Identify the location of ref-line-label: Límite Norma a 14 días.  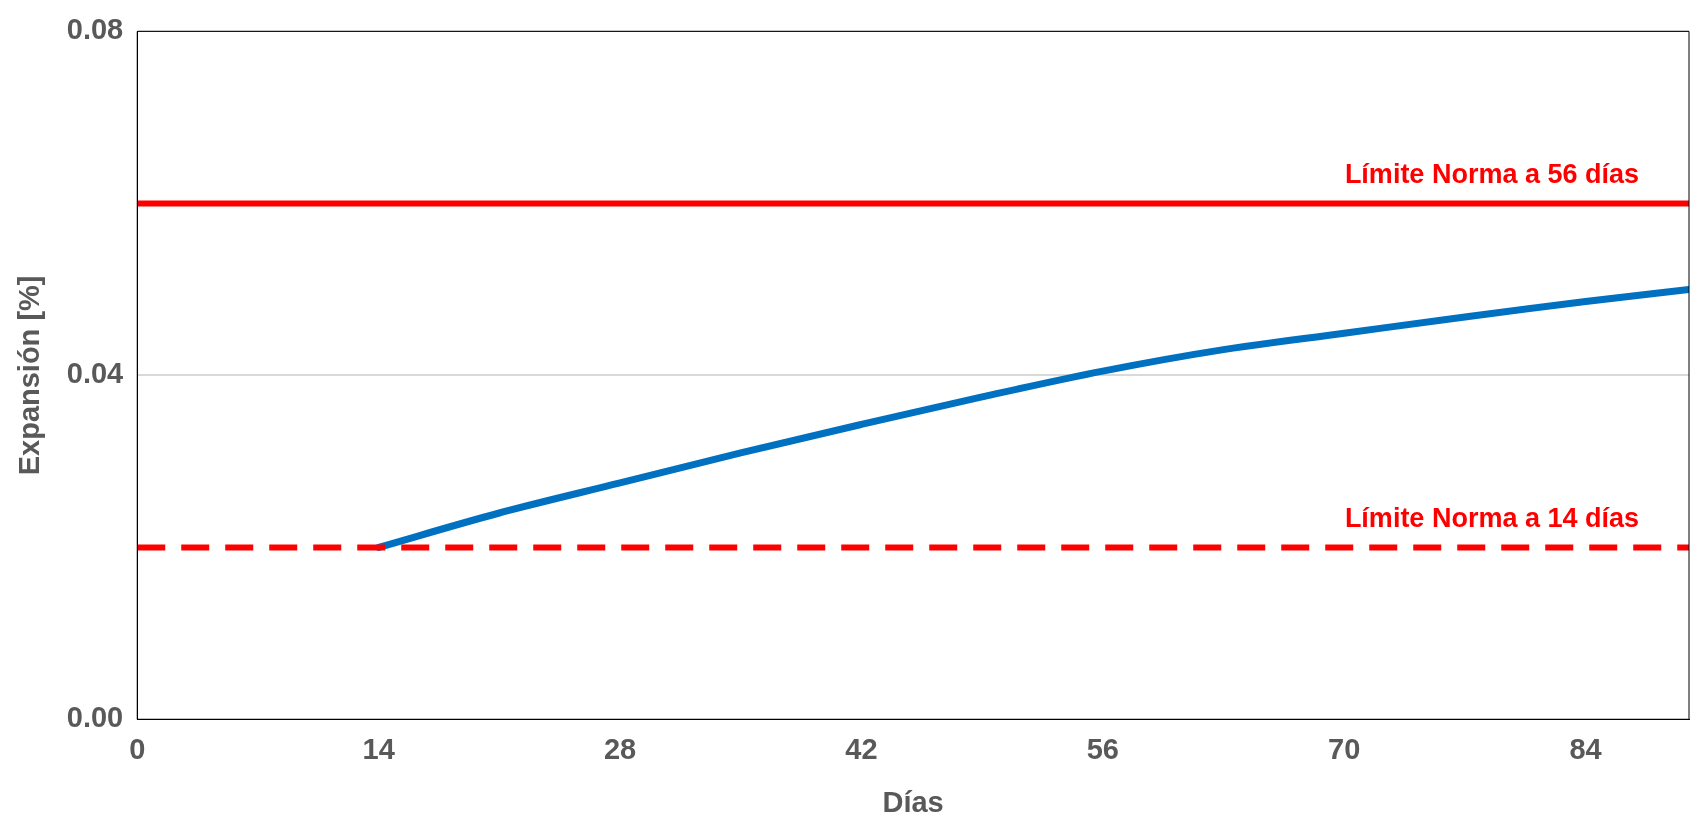
(1491, 518).